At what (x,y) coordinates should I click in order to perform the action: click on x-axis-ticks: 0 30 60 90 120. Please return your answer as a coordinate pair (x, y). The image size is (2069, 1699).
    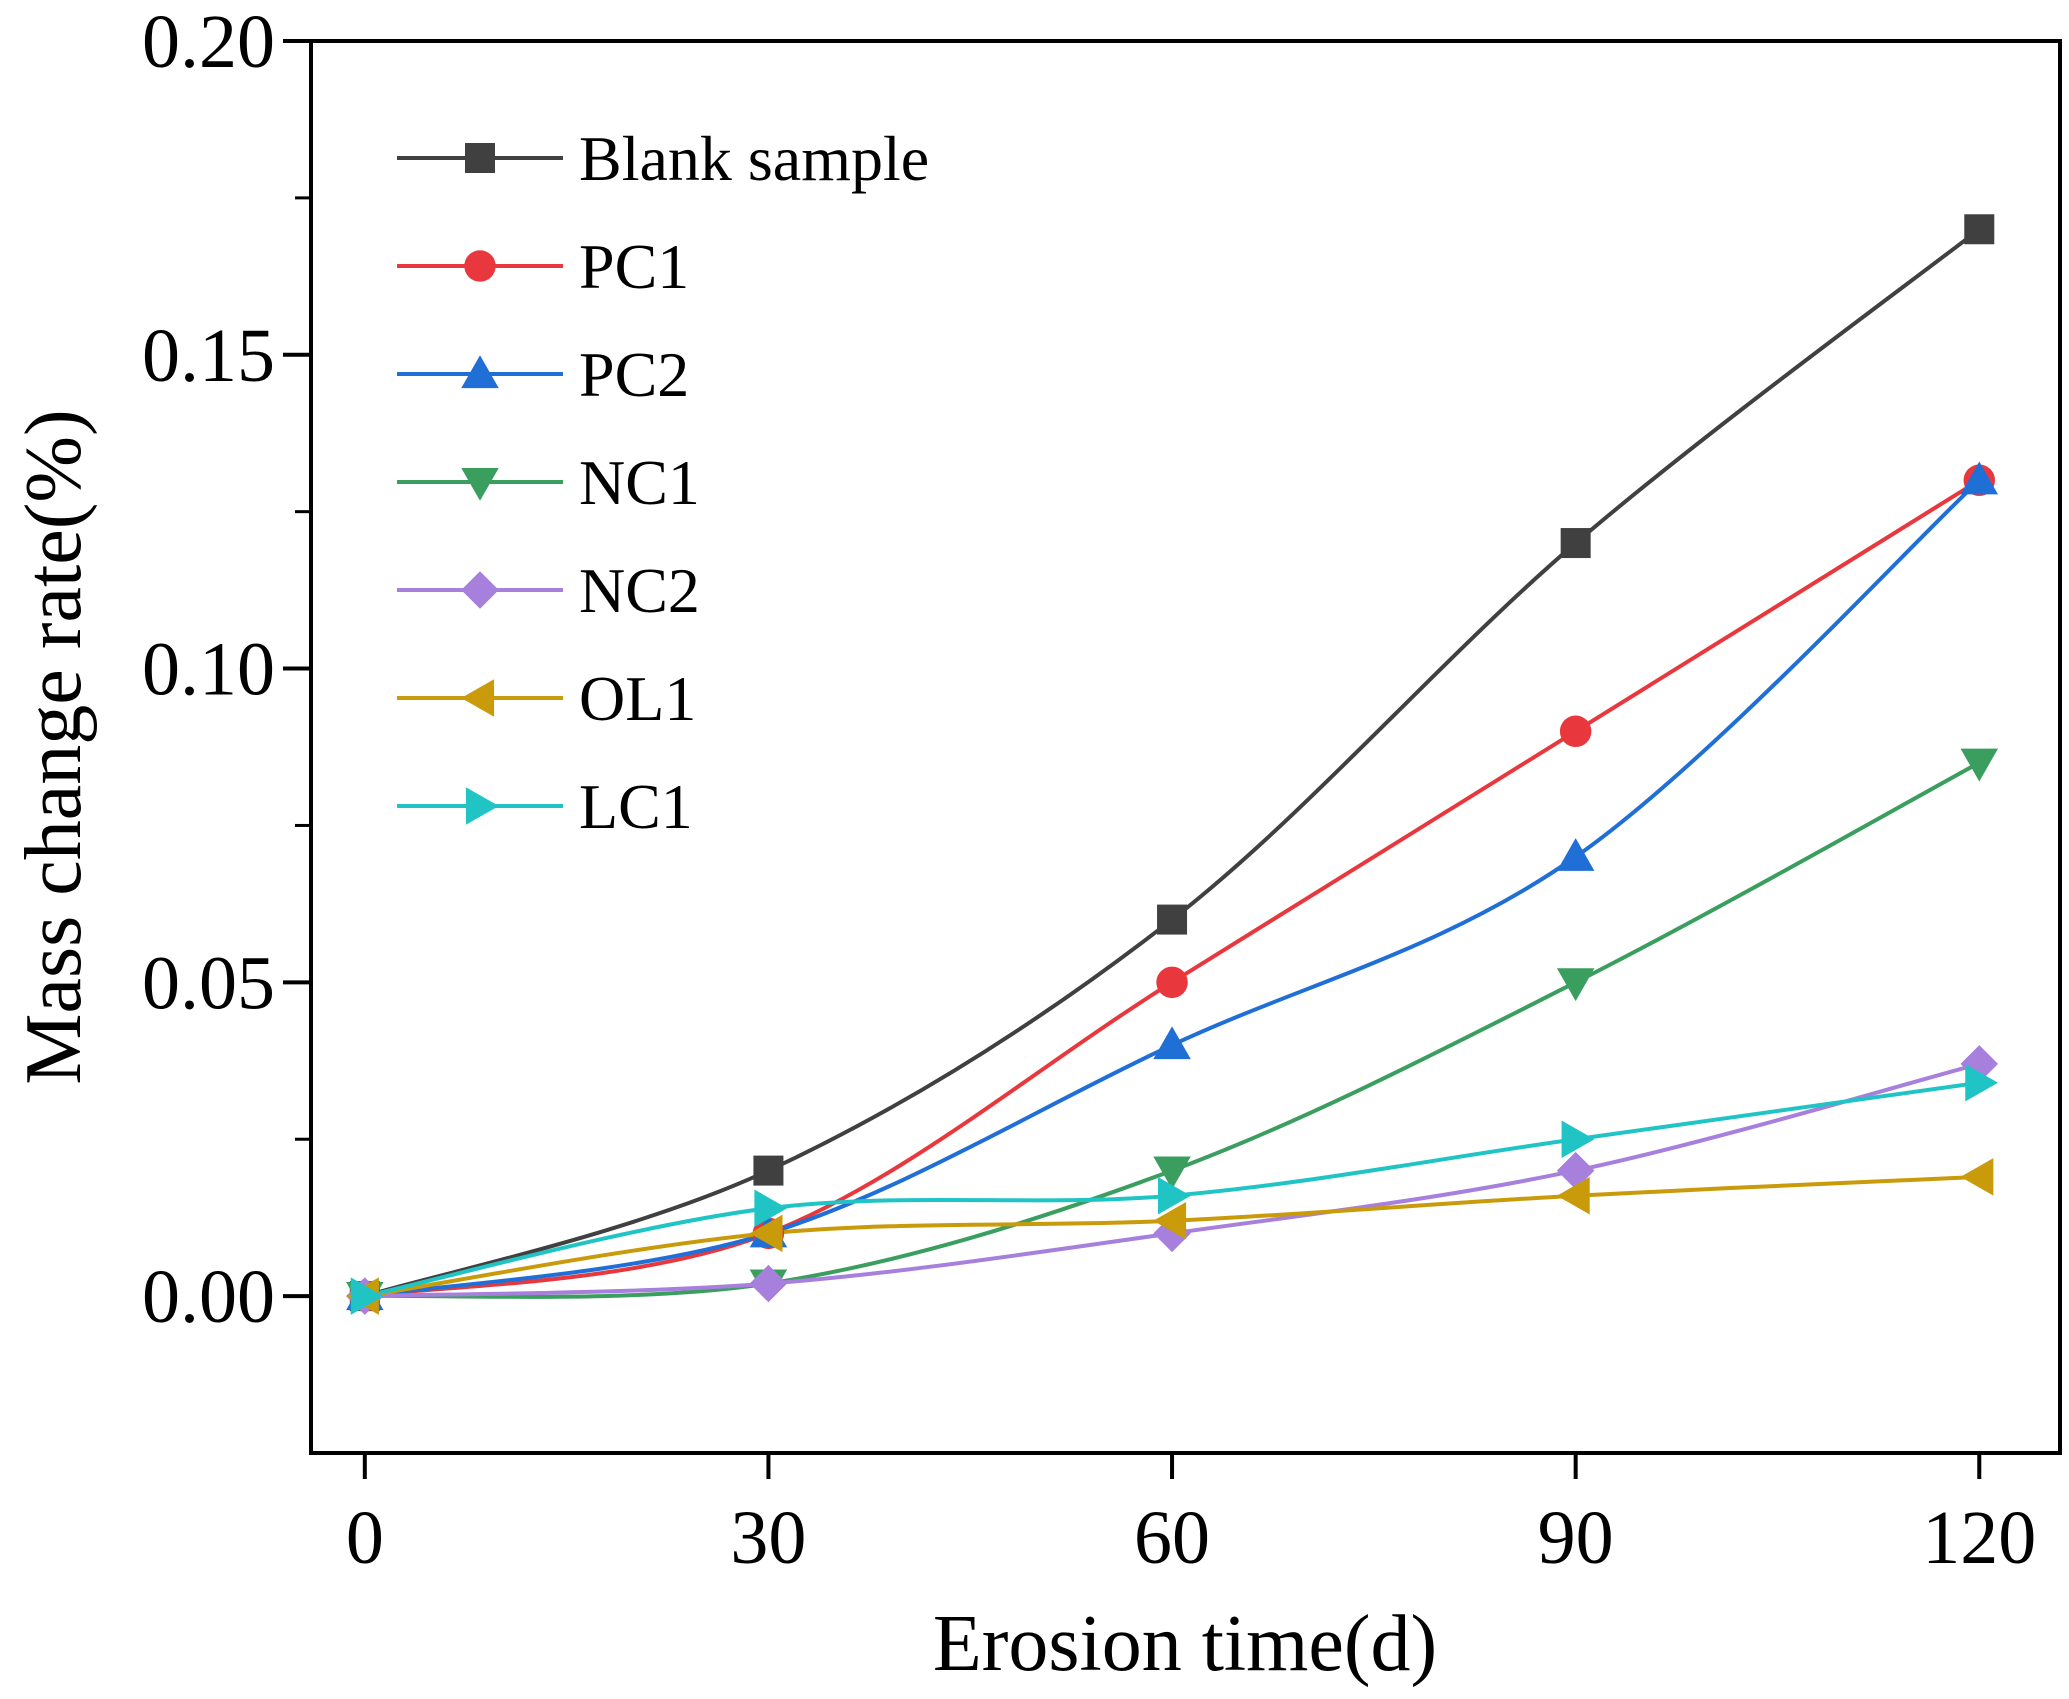
    Looking at the image, I should click on (1191, 1516).